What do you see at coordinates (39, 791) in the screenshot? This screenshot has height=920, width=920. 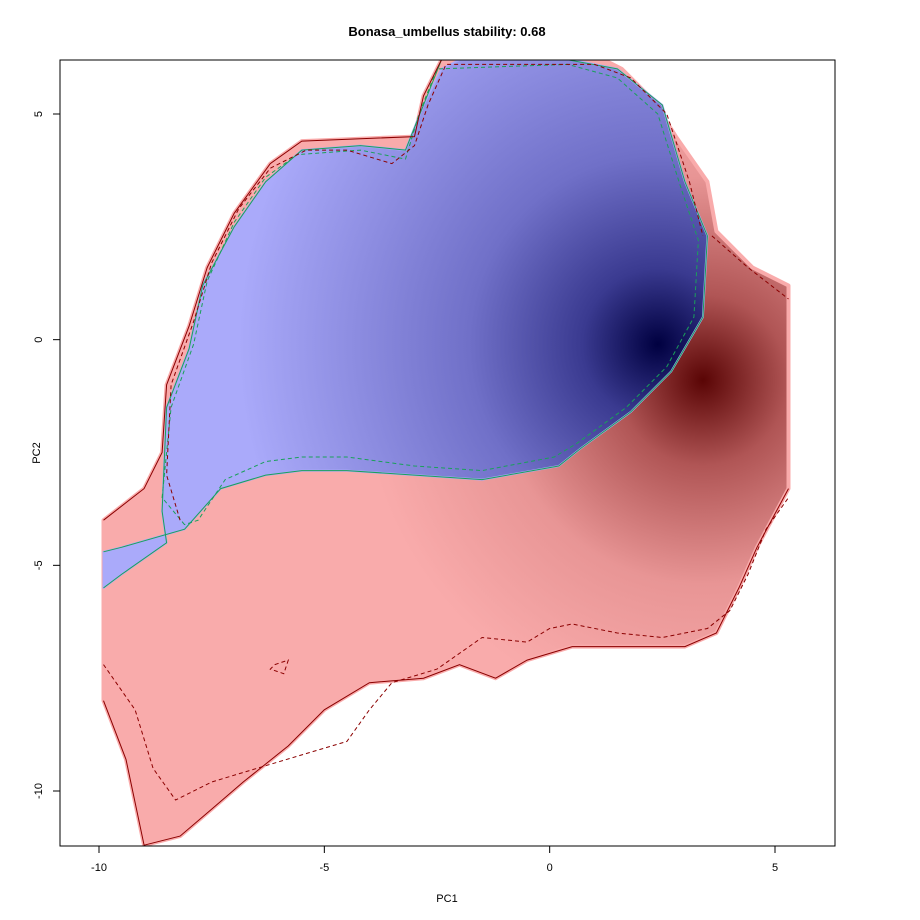 I see `y-tick-label: -10` at bounding box center [39, 791].